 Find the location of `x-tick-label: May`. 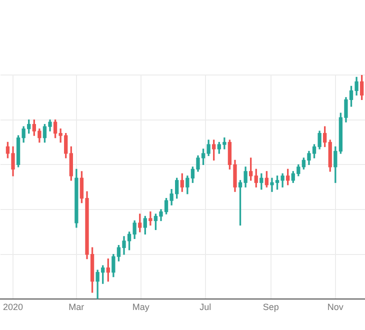

x-tick-label: May is located at coordinates (141, 307).